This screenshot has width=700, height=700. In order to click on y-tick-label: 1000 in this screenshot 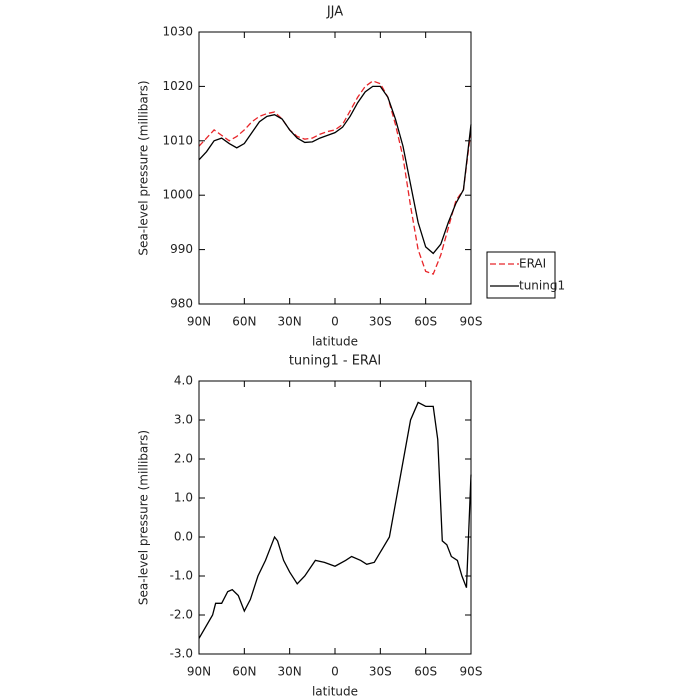, I will do `click(177, 195)`.